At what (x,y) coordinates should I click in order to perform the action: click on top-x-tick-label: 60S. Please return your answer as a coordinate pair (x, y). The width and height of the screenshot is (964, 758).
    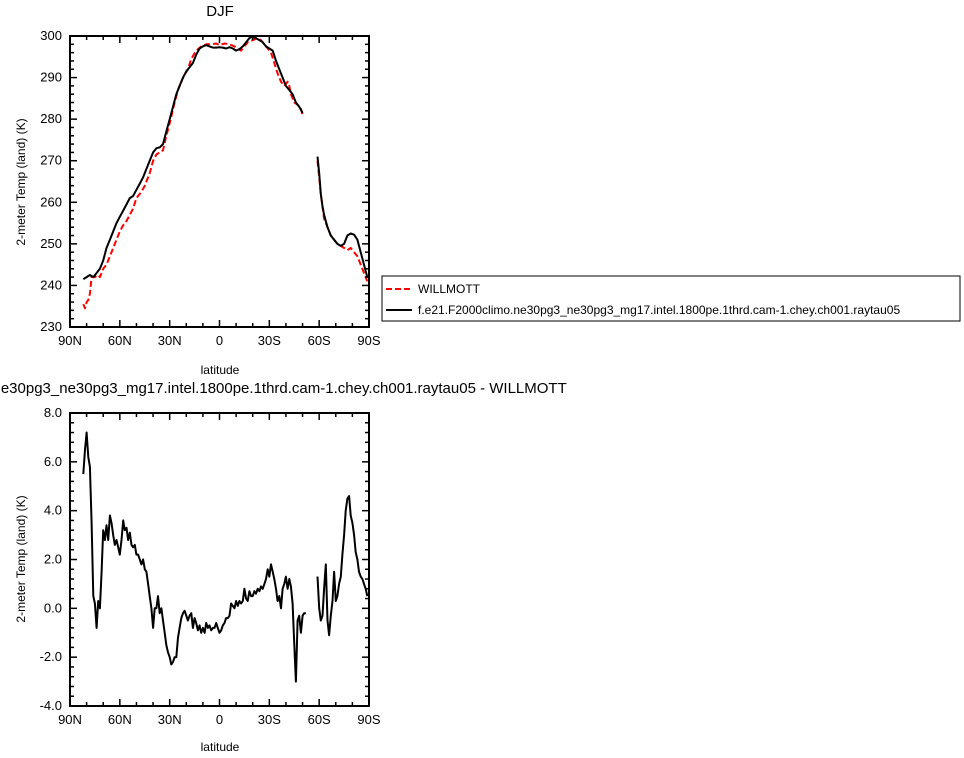
    Looking at the image, I should click on (319, 340).